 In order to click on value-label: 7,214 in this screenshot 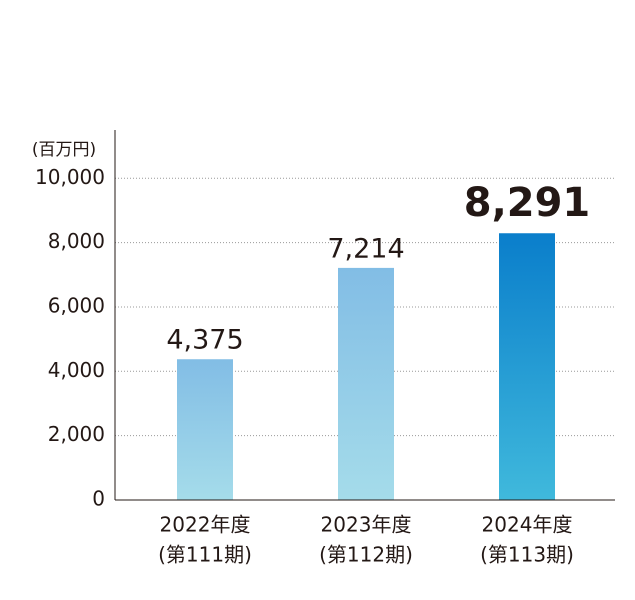, I will do `click(365, 248)`.